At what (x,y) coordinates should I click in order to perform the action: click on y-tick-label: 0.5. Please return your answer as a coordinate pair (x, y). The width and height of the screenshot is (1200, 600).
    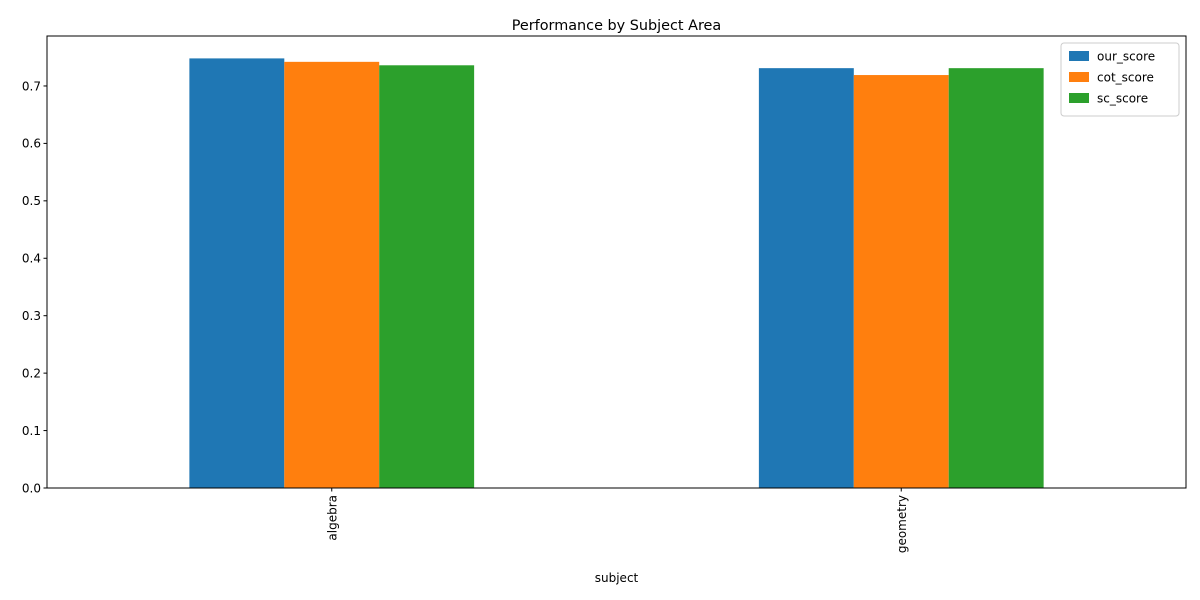
    Looking at the image, I should click on (31, 201).